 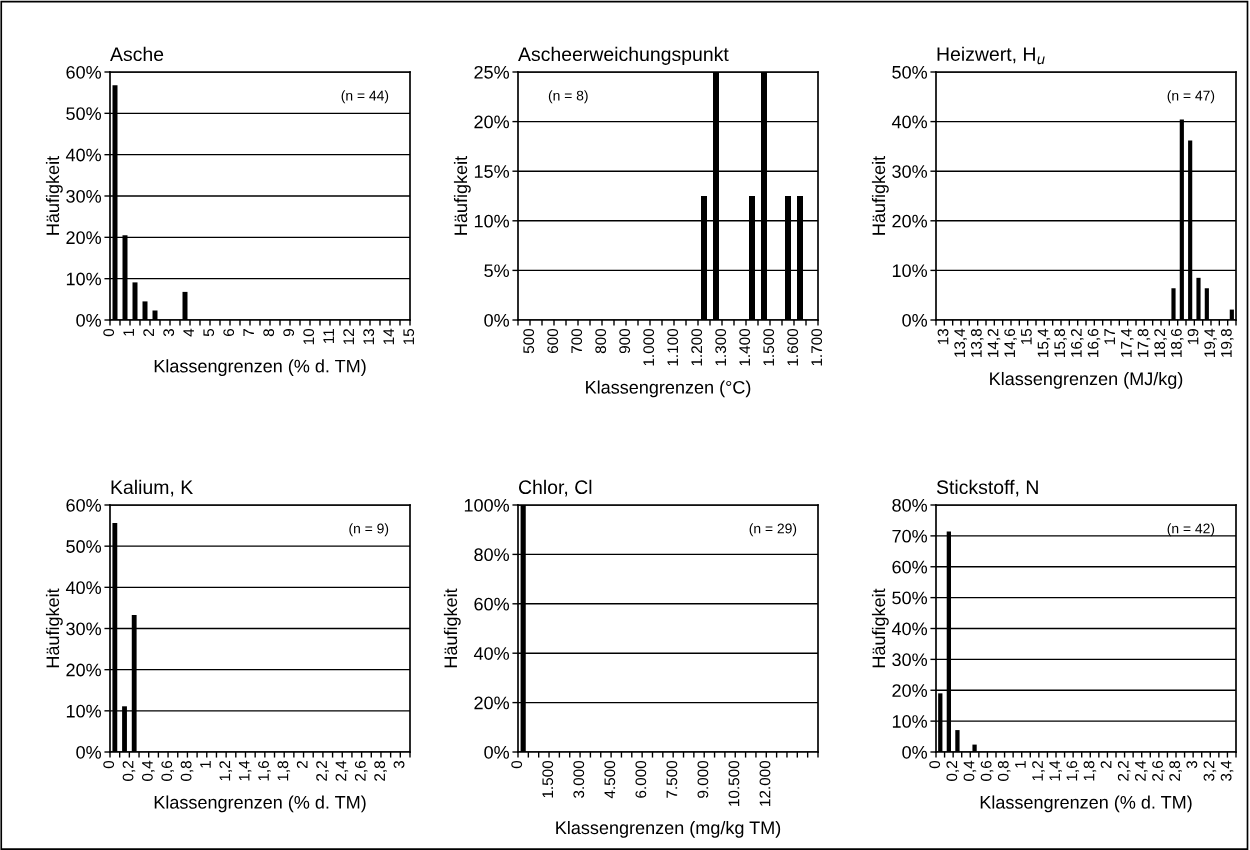 What do you see at coordinates (1060, 342) in the screenshot?
I see `x-tick-label: 15,8` at bounding box center [1060, 342].